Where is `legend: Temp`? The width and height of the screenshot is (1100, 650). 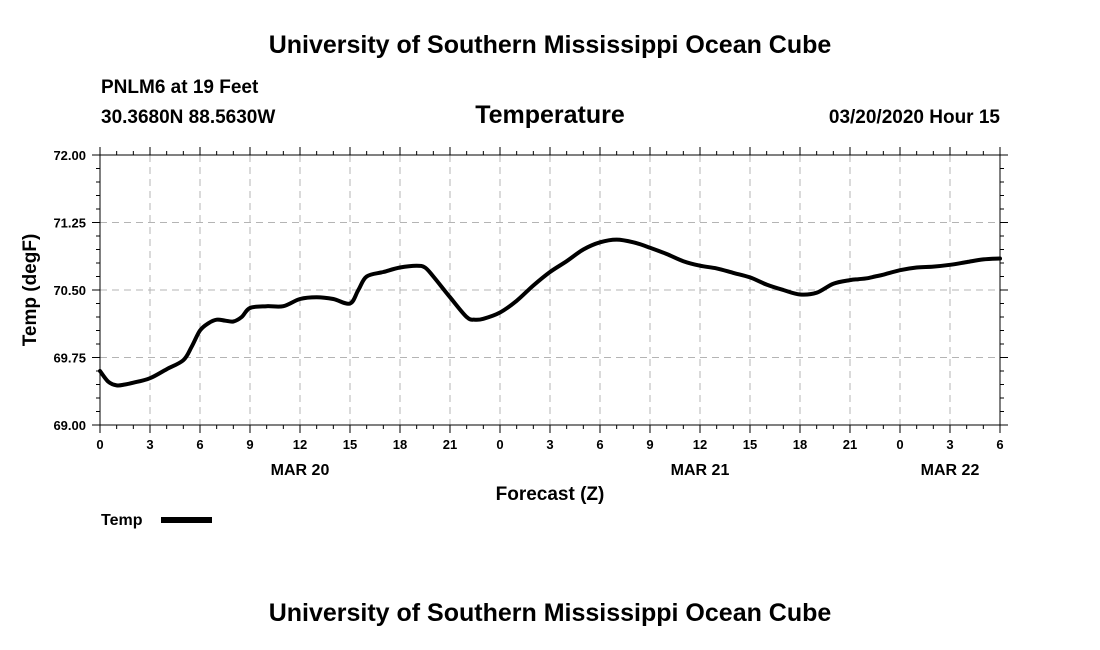 legend: Temp is located at coordinates (156, 520).